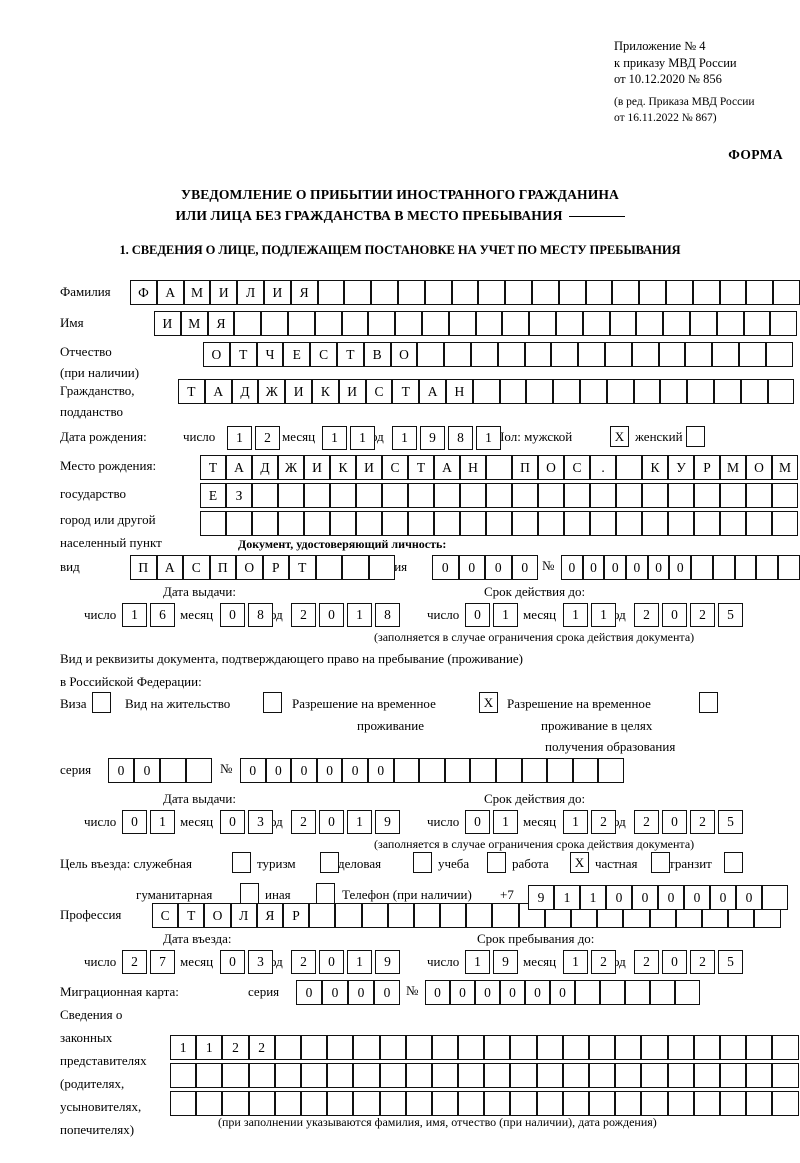 Image resolution: width=800 pixels, height=1163 pixels. What do you see at coordinates (297, 354) in the screenshot?
I see `char-cell: Е` at bounding box center [297, 354].